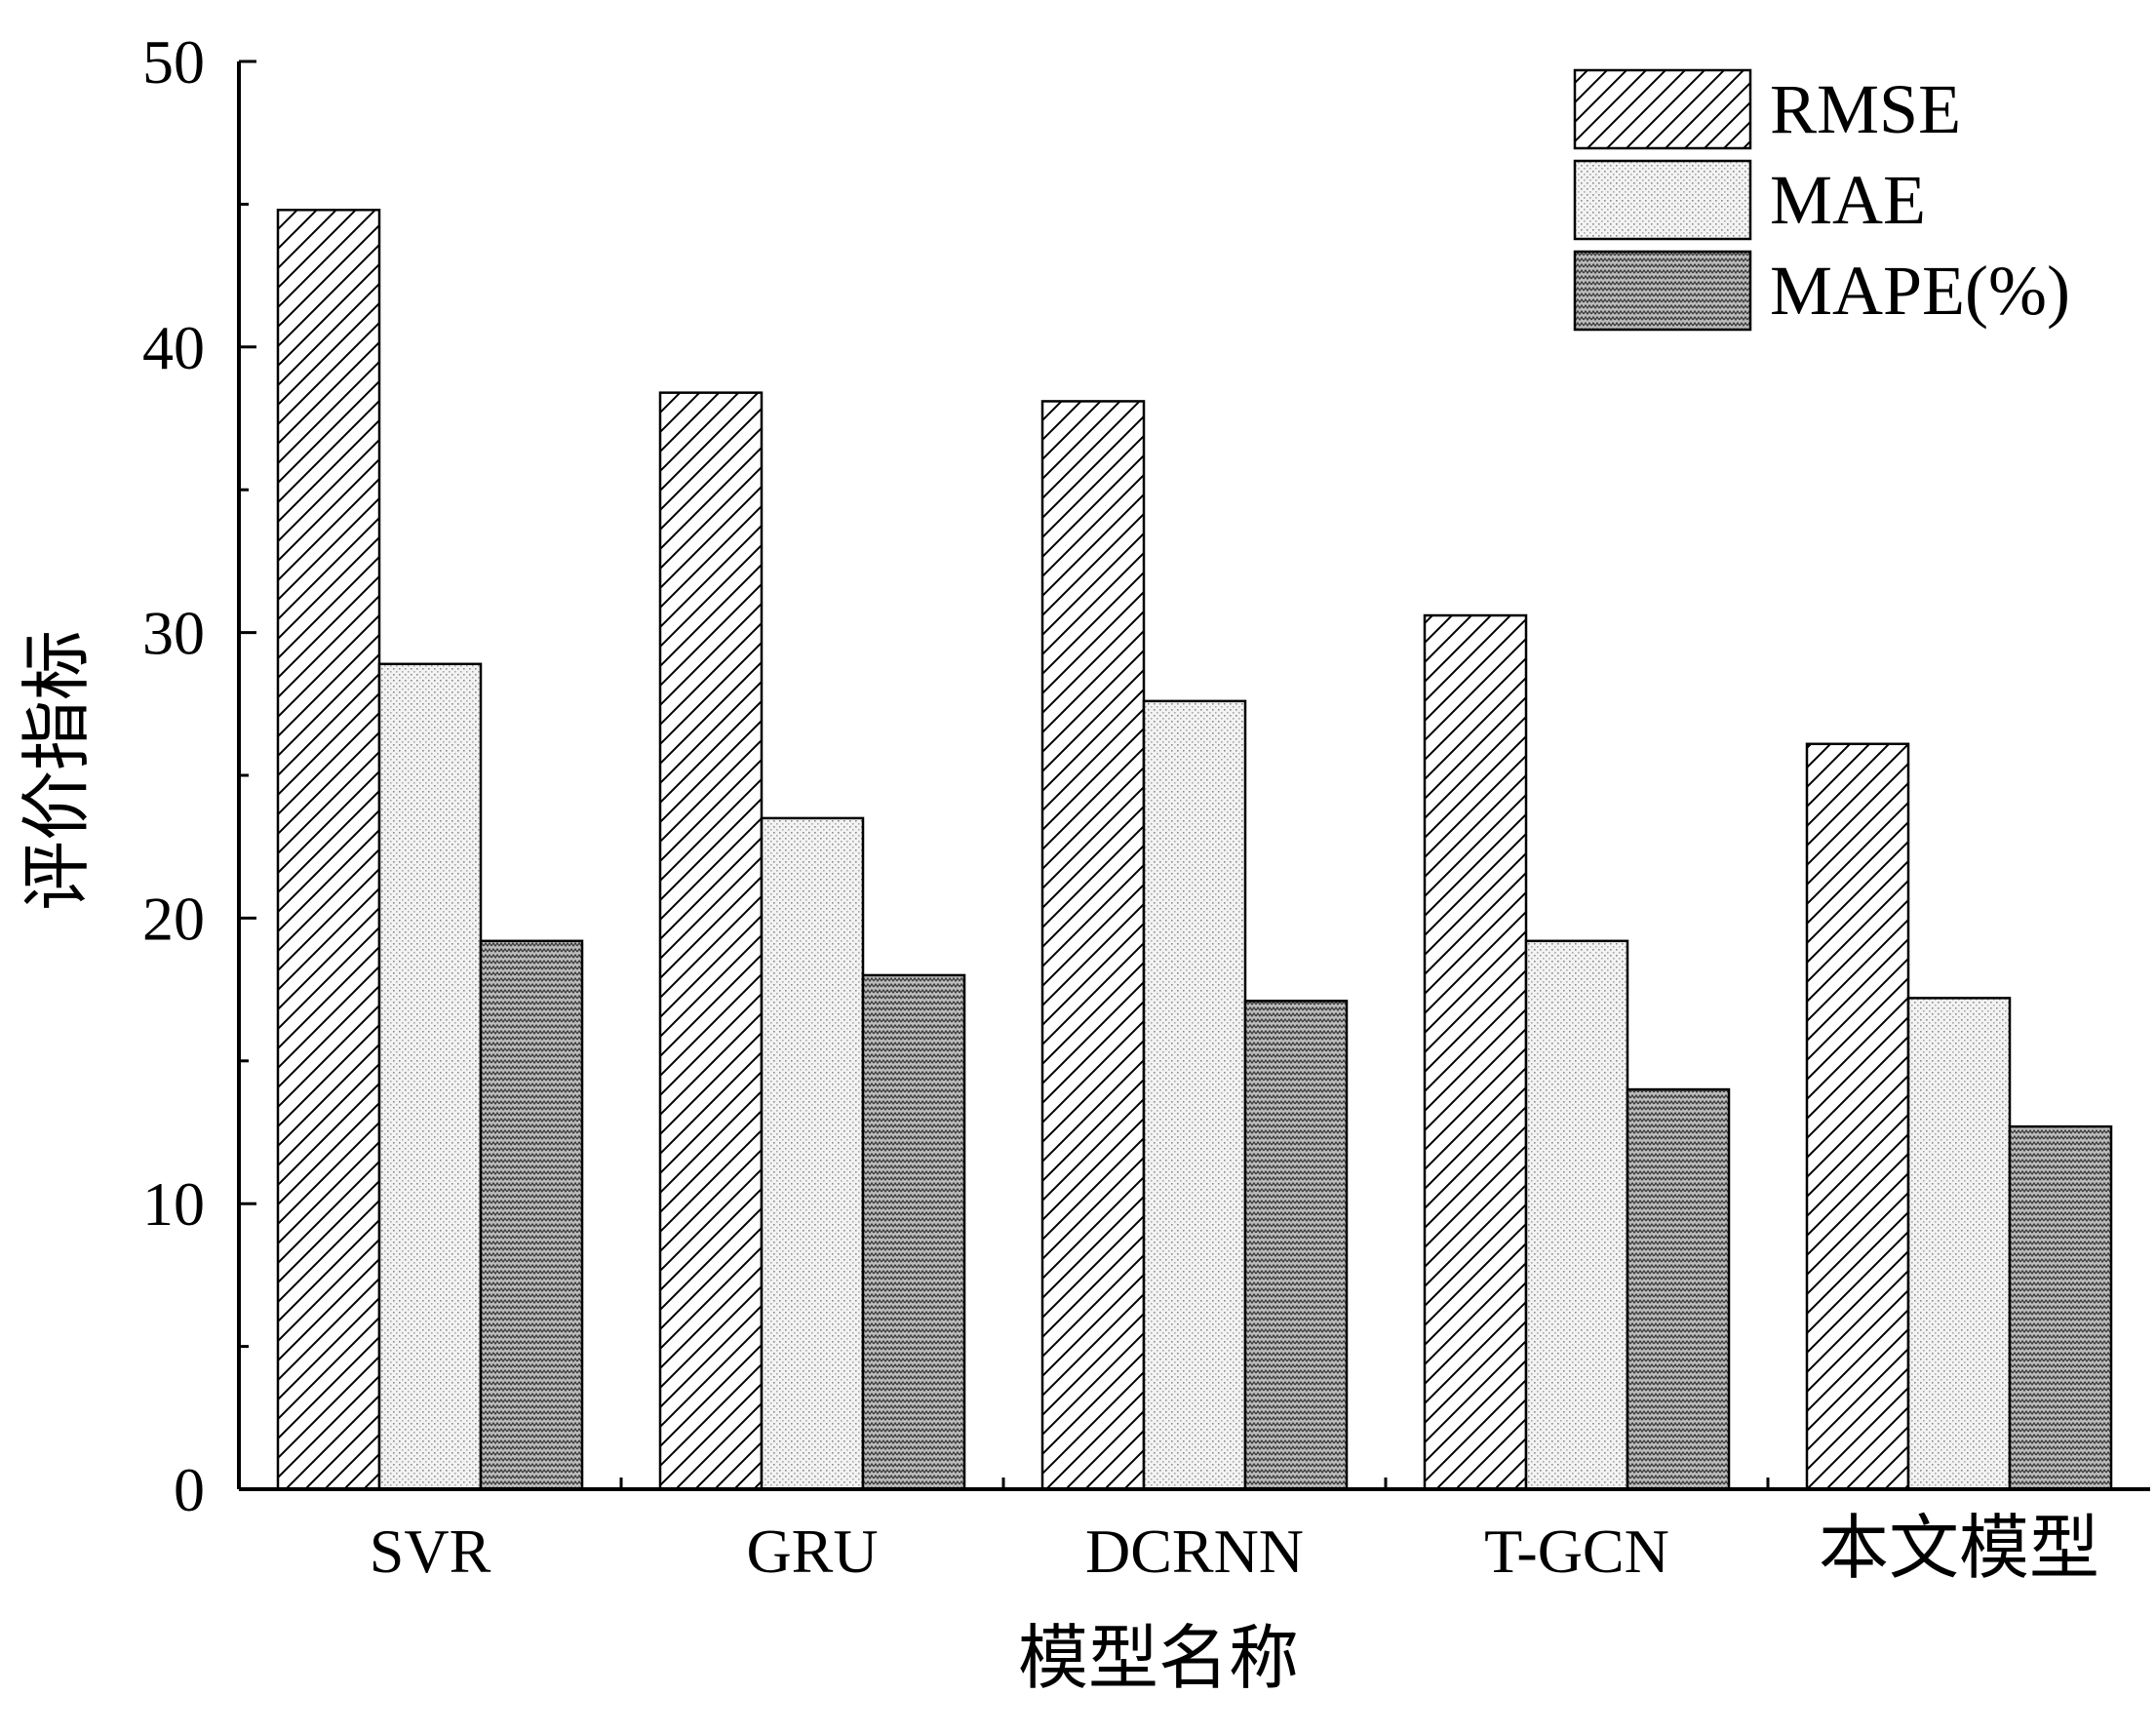 The width and height of the screenshot is (2156, 1734). Describe the element at coordinates (1158, 1658) in the screenshot. I see `x-axis-title: 模型名称` at that location.